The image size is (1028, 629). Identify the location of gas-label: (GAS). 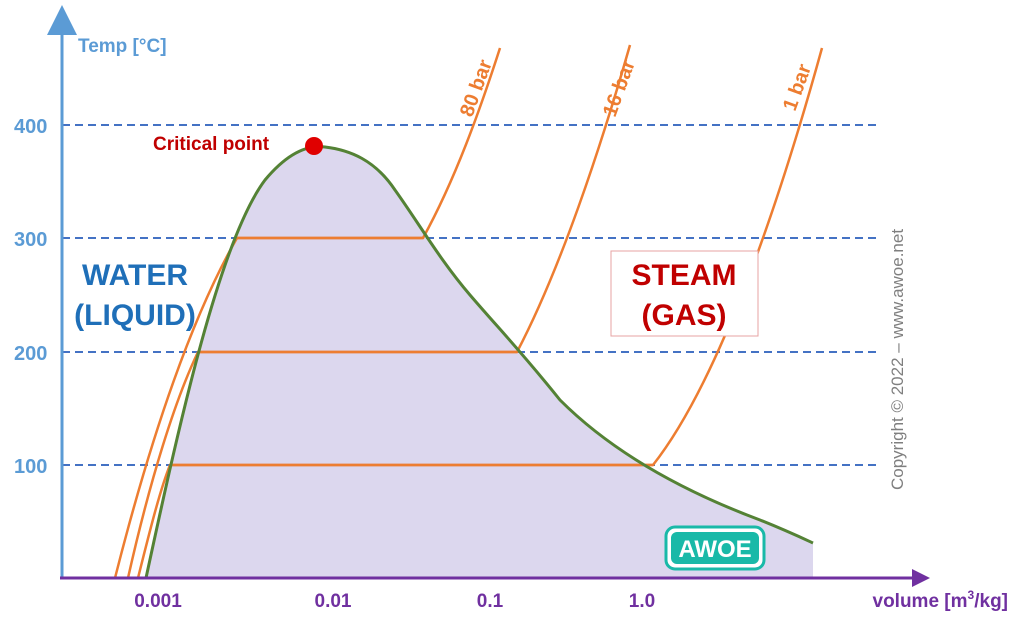
(684, 315).